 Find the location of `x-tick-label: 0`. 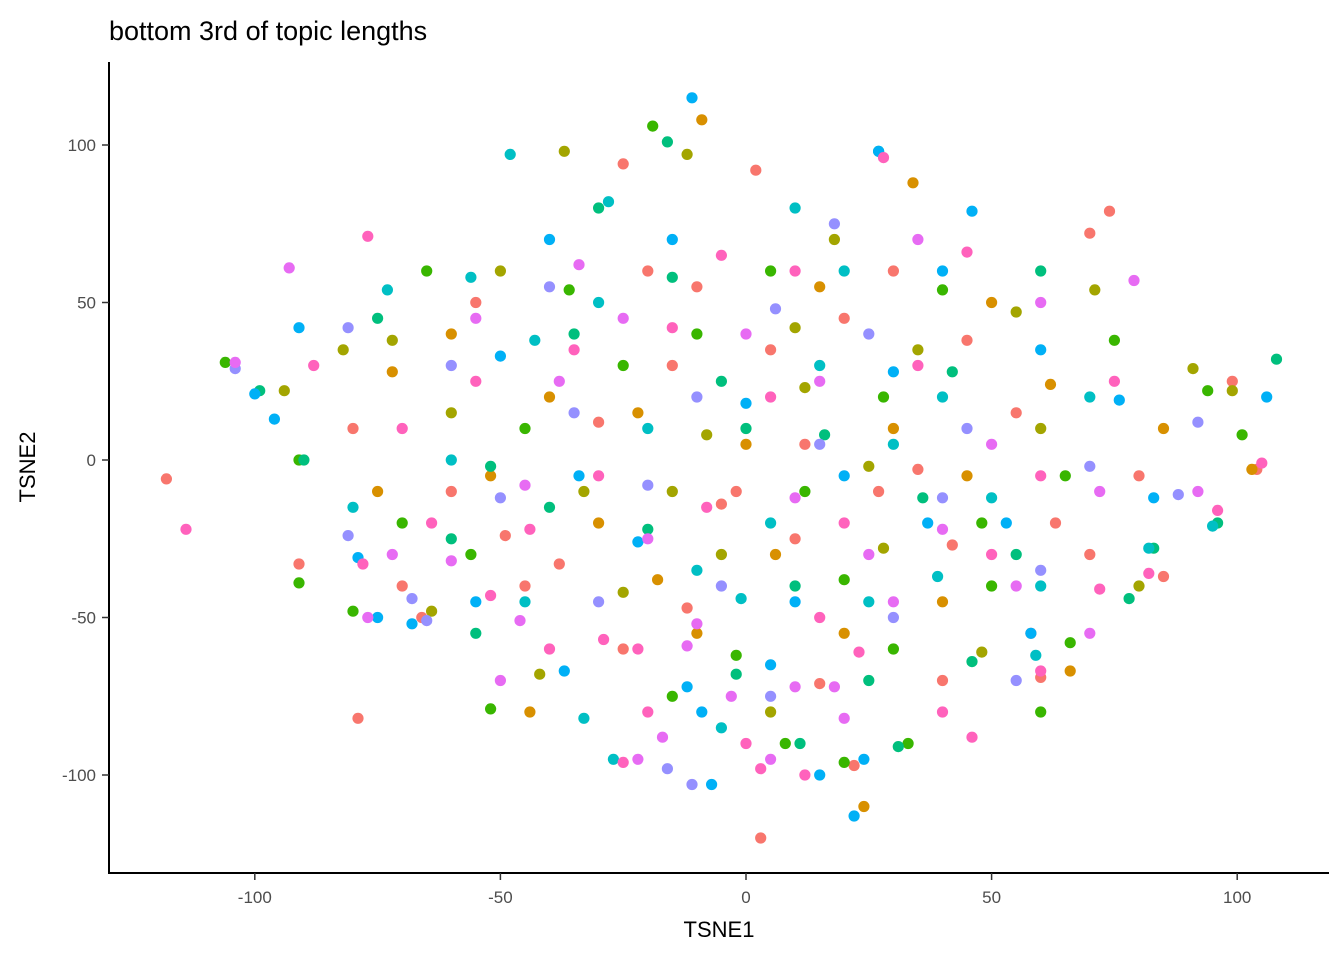

x-tick-label: 0 is located at coordinates (745, 897).